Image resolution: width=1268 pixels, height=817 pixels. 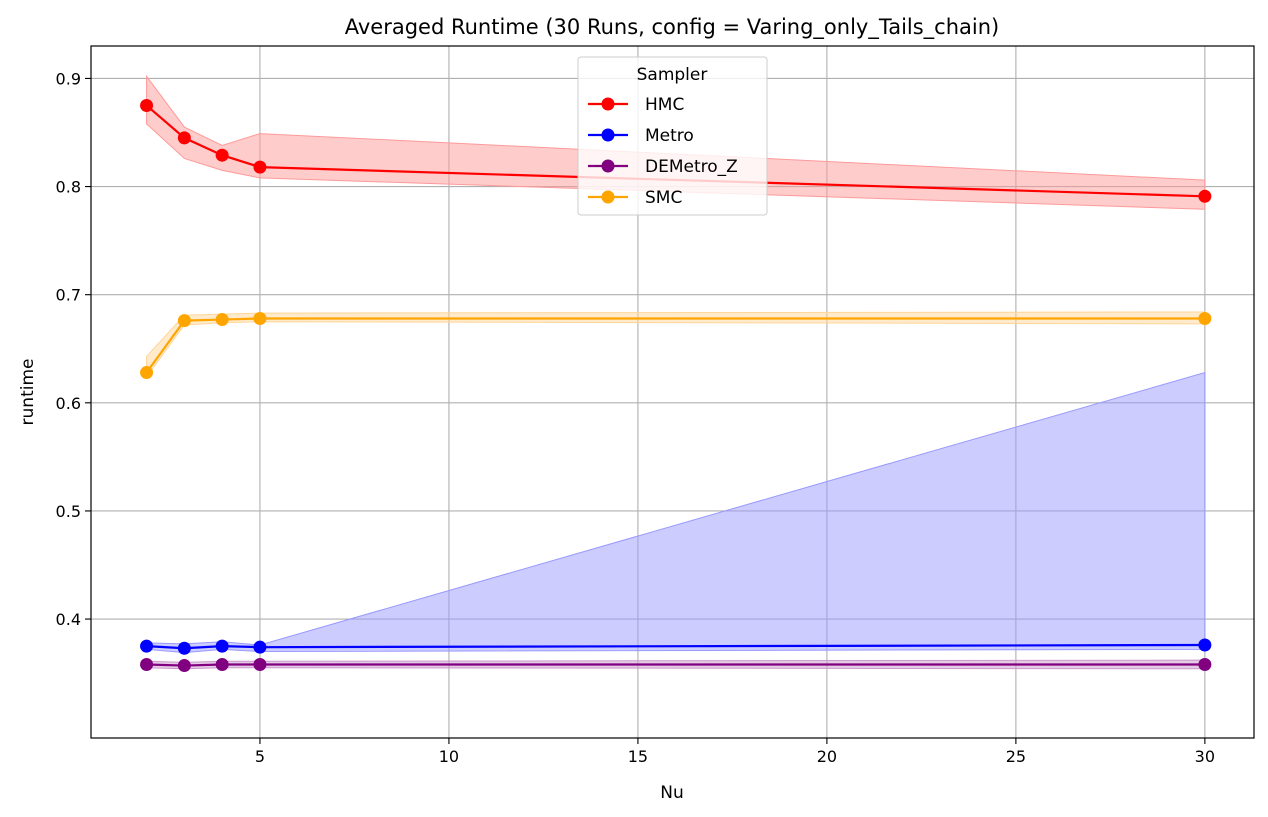 I want to click on band-hmc, so click(x=676, y=142).